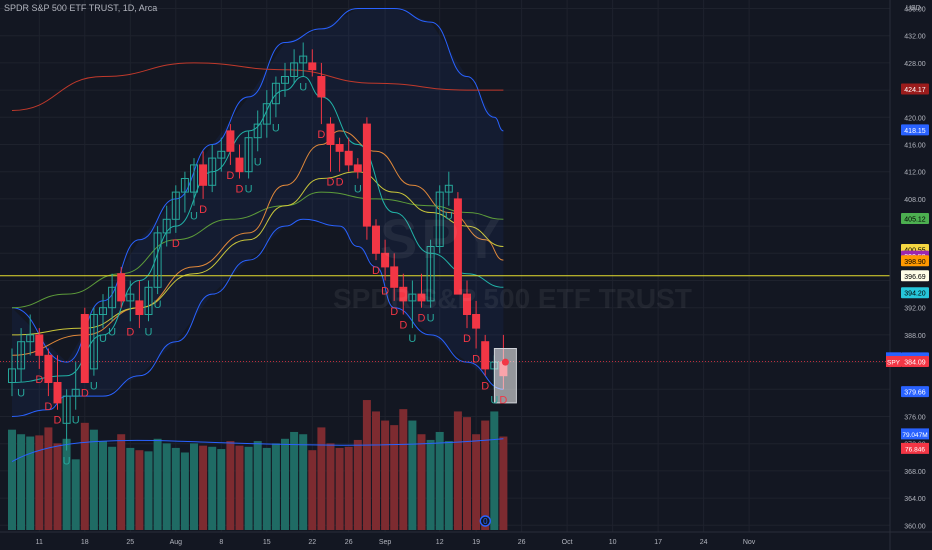 This screenshot has height=550, width=932. Describe the element at coordinates (176, 542) in the screenshot. I see `time-axis-tick: Aug` at that location.